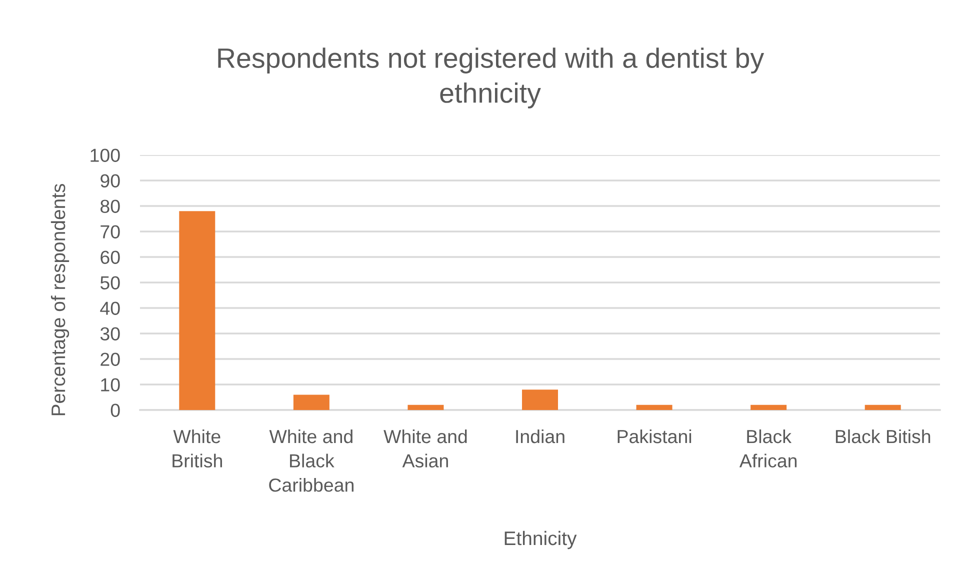  I want to click on y-tick-label: 30, so click(110, 333).